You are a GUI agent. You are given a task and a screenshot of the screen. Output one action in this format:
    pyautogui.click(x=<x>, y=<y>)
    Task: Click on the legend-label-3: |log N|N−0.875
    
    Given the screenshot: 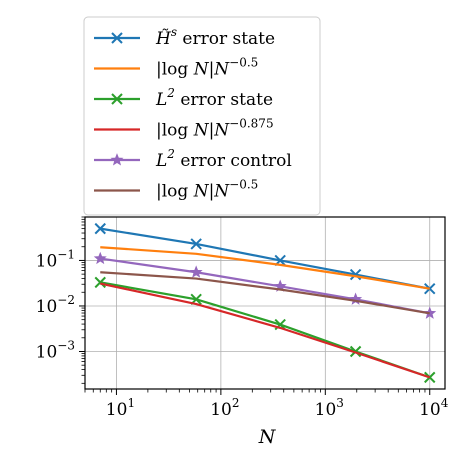 What is the action you would take?
    pyautogui.click(x=215, y=129)
    